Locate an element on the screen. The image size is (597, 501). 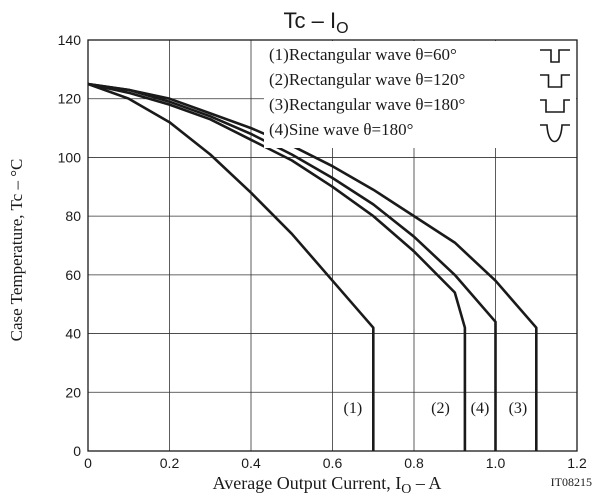
series-labels: (1) (2) (4) (3) is located at coordinates (436, 408).